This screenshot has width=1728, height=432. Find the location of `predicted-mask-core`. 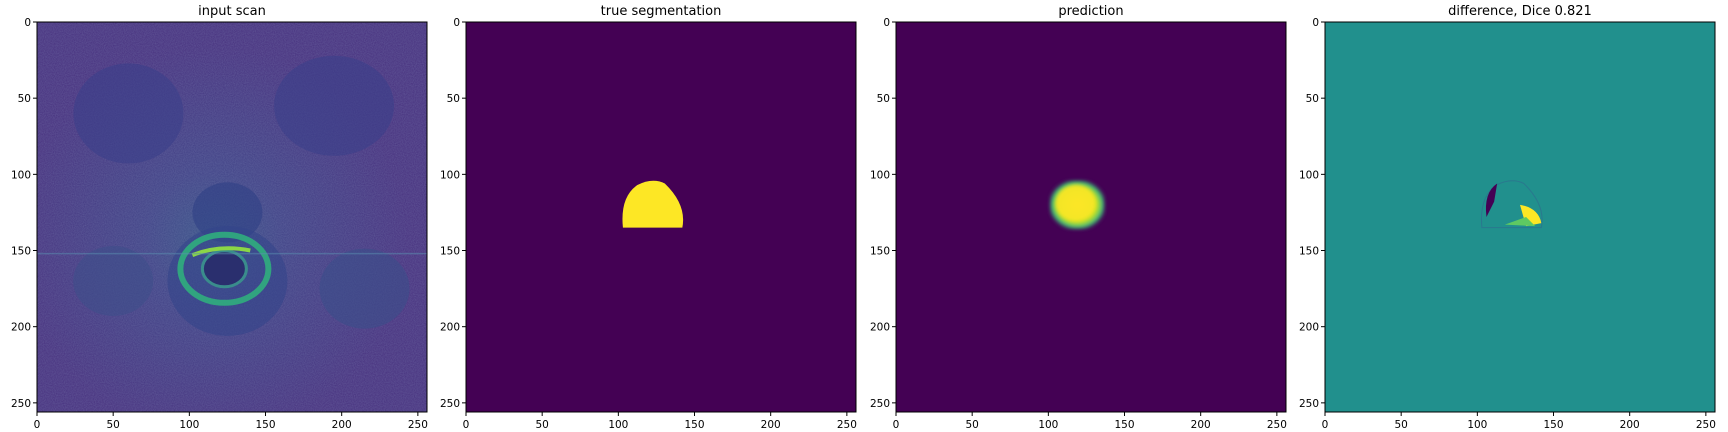

predicted-mask-core is located at coordinates (1075, 203).